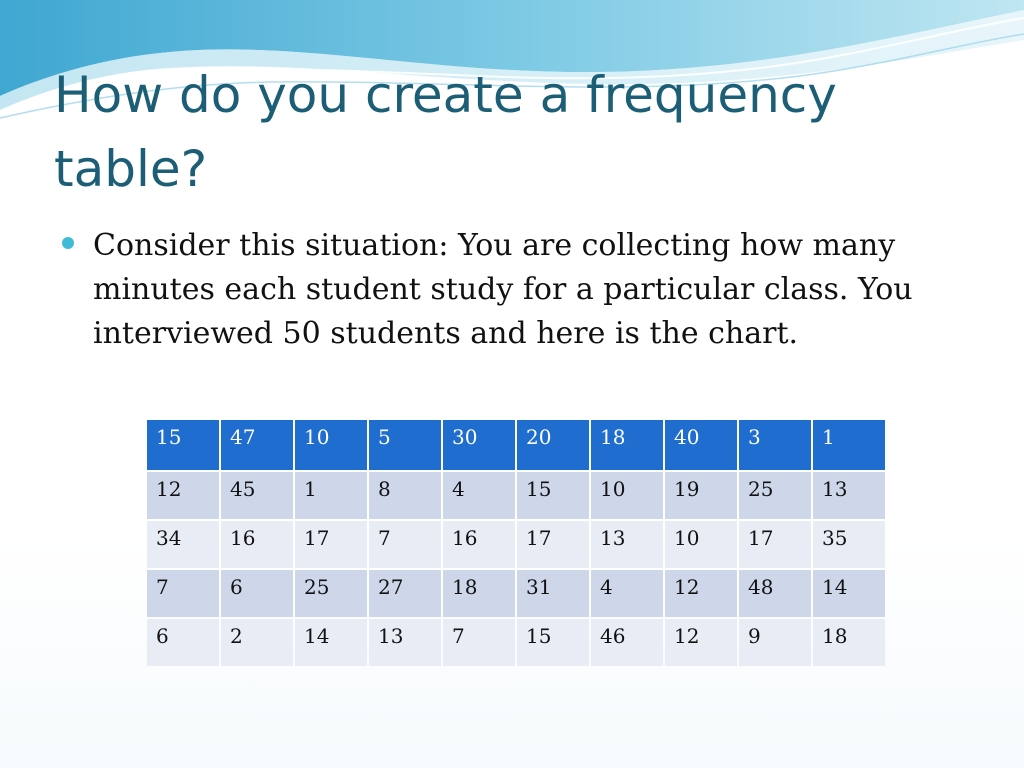  What do you see at coordinates (257, 495) in the screenshot?
I see `table-cell: 45` at bounding box center [257, 495].